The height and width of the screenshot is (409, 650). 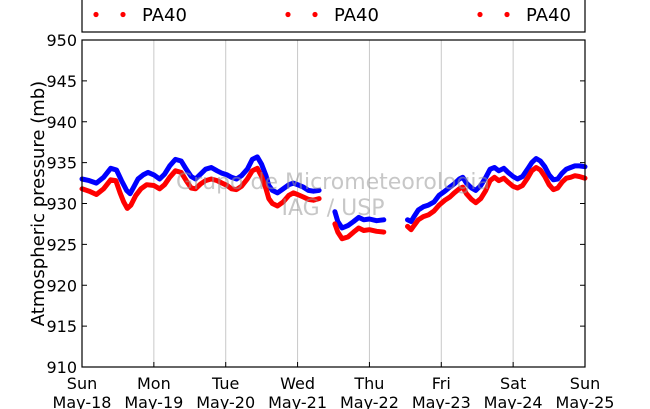 I want to click on y-axis-title: Atmospheric pressure (mb), so click(x=38, y=203).